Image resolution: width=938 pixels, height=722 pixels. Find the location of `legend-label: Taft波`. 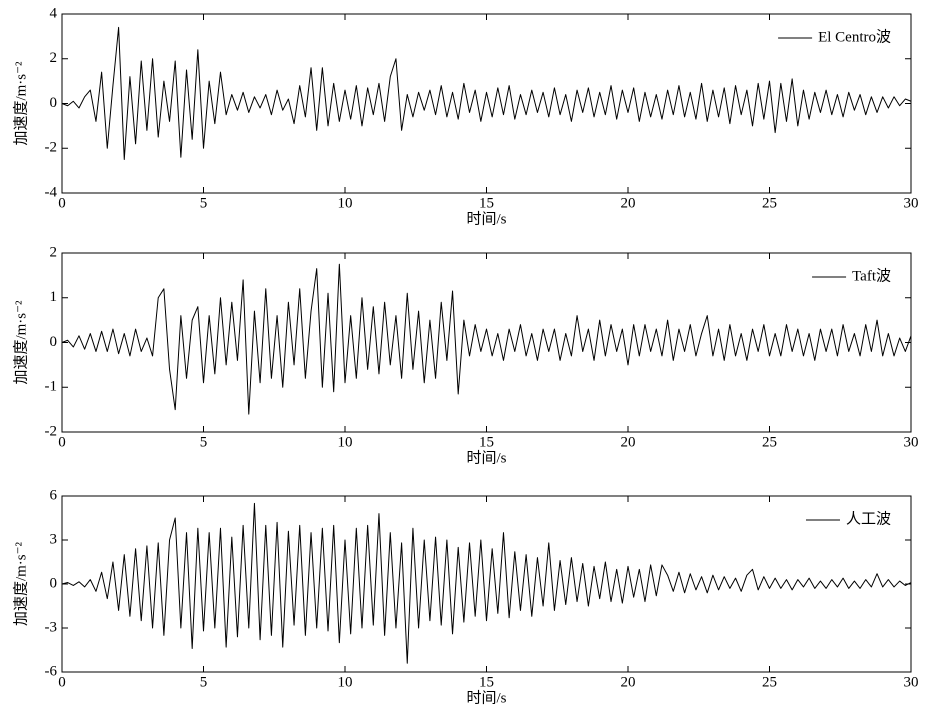

legend-label: Taft波 is located at coordinates (871, 275).